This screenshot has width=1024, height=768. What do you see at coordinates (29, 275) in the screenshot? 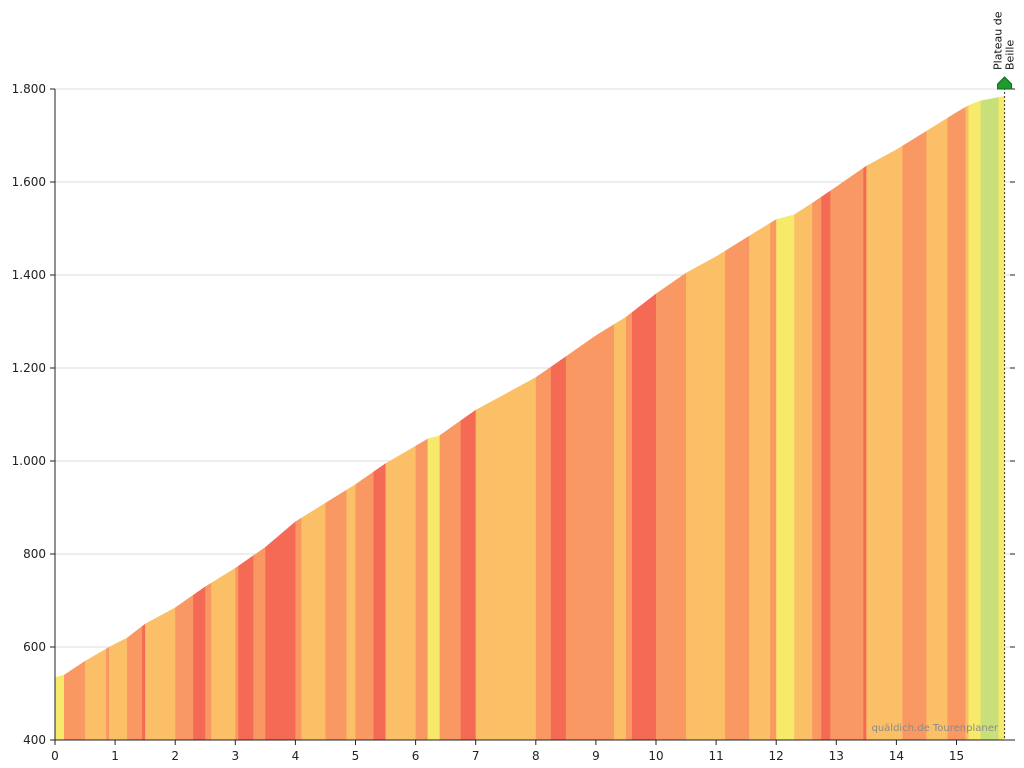
I see `y-tick-label-5: 1.400` at bounding box center [29, 275].